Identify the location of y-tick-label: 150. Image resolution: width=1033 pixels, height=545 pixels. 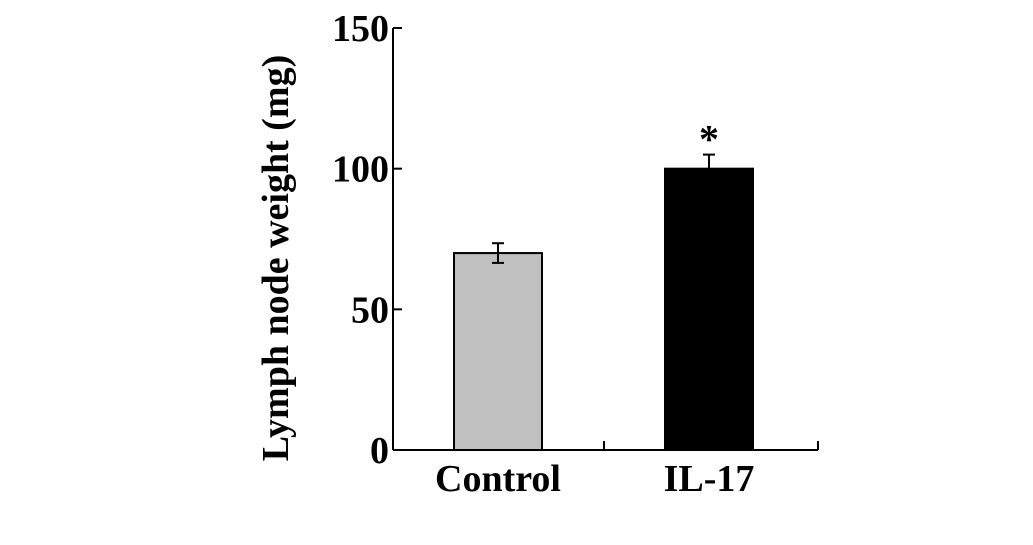
(360, 29).